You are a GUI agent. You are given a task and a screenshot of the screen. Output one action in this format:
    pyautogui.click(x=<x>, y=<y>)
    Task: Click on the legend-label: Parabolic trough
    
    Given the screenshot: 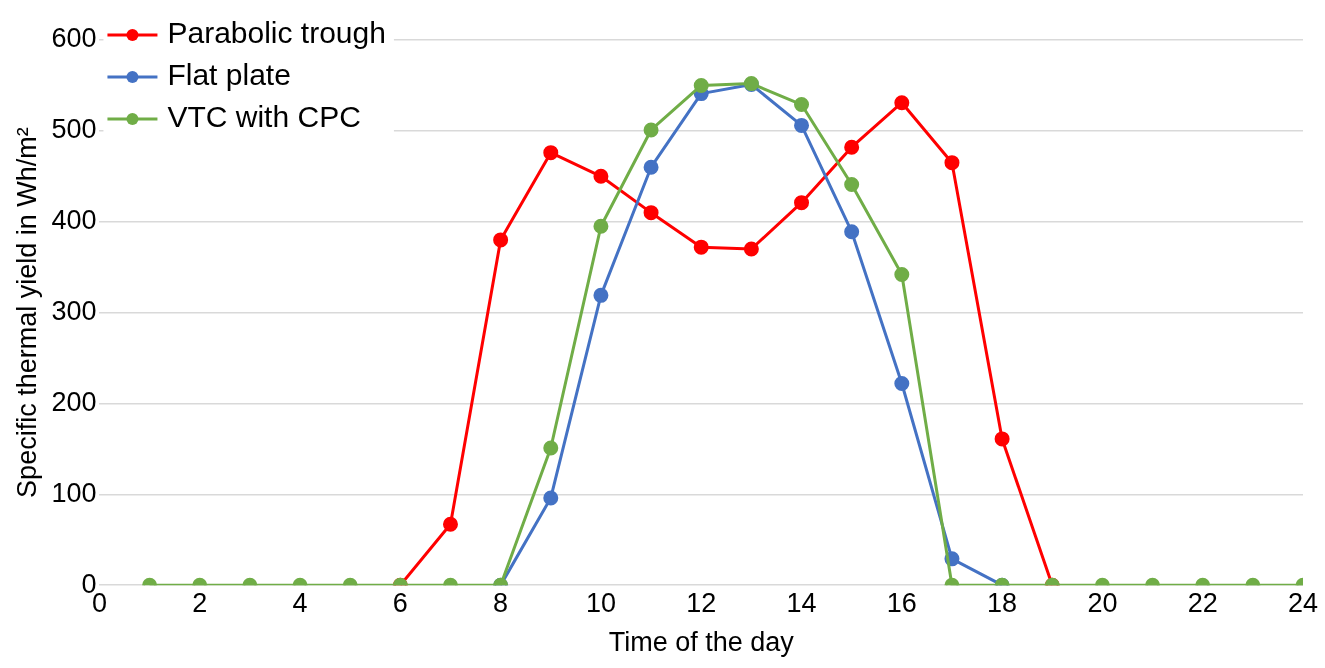 What is the action you would take?
    pyautogui.click(x=276, y=33)
    